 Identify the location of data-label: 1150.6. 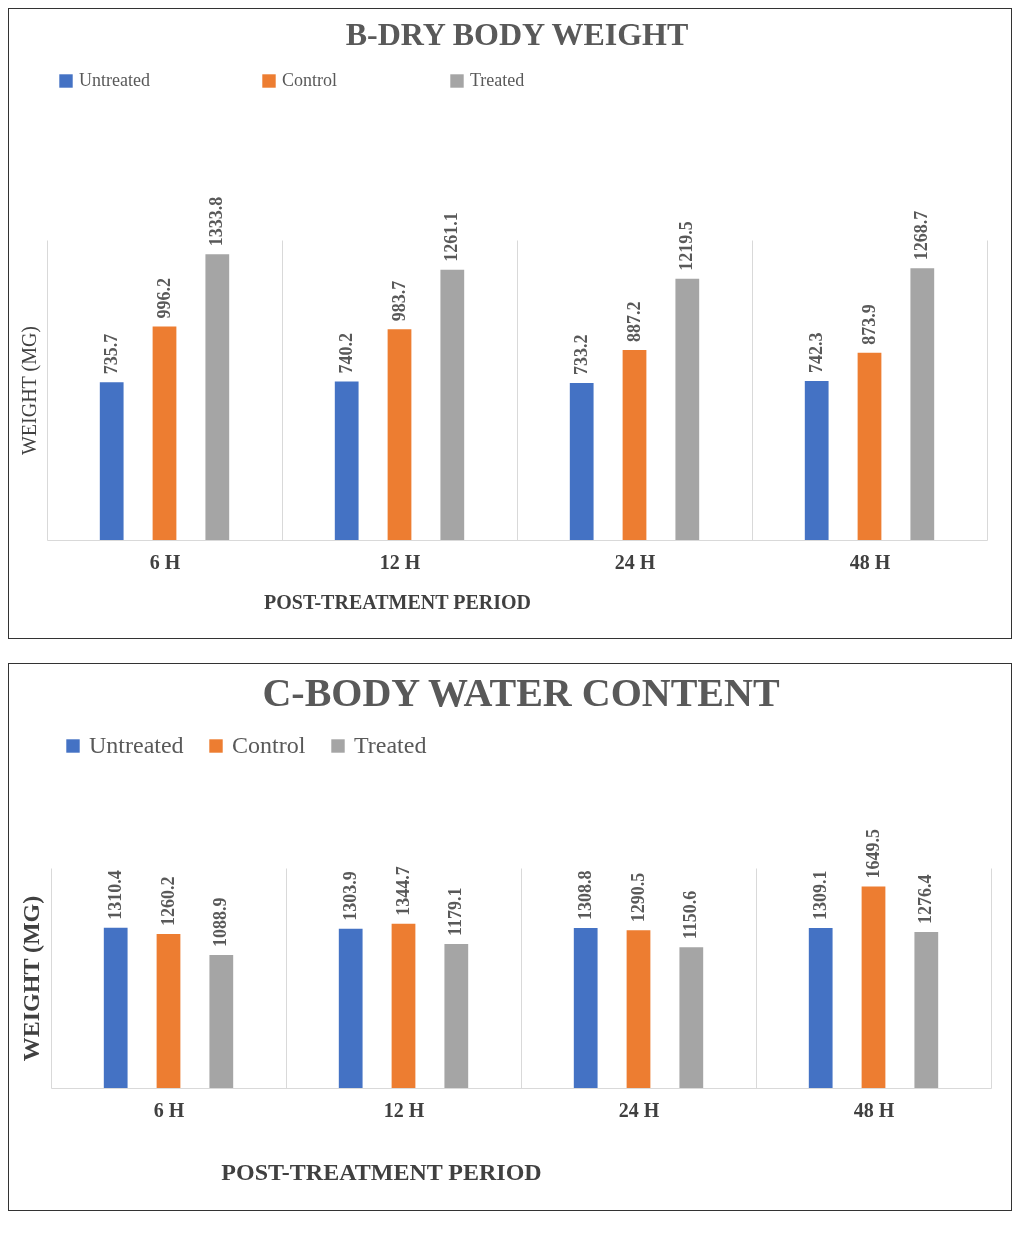
(690, 915).